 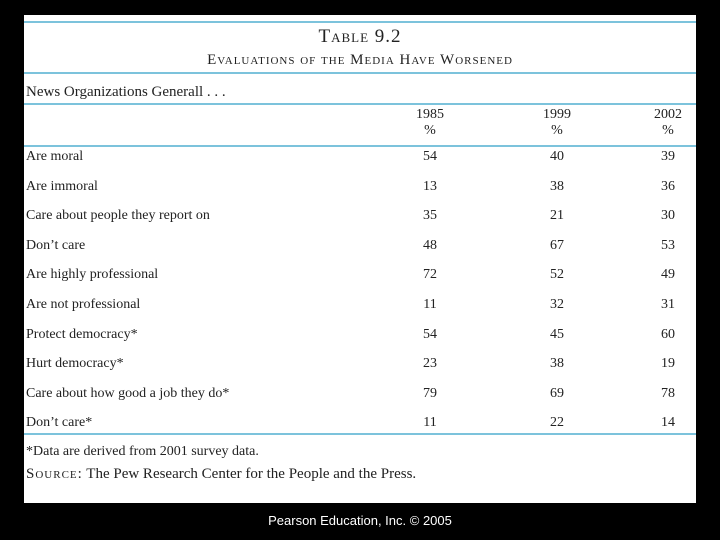 I want to click on cell-value: 60, so click(x=668, y=334).